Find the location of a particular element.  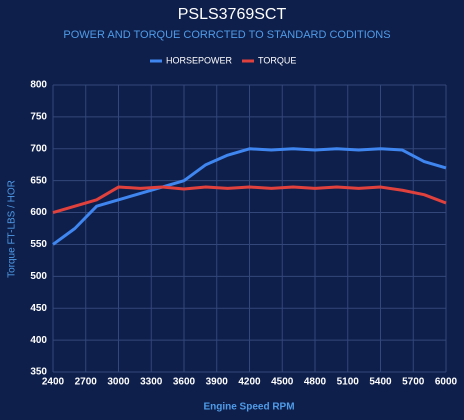

y-tick-label: 450 is located at coordinates (38, 308).